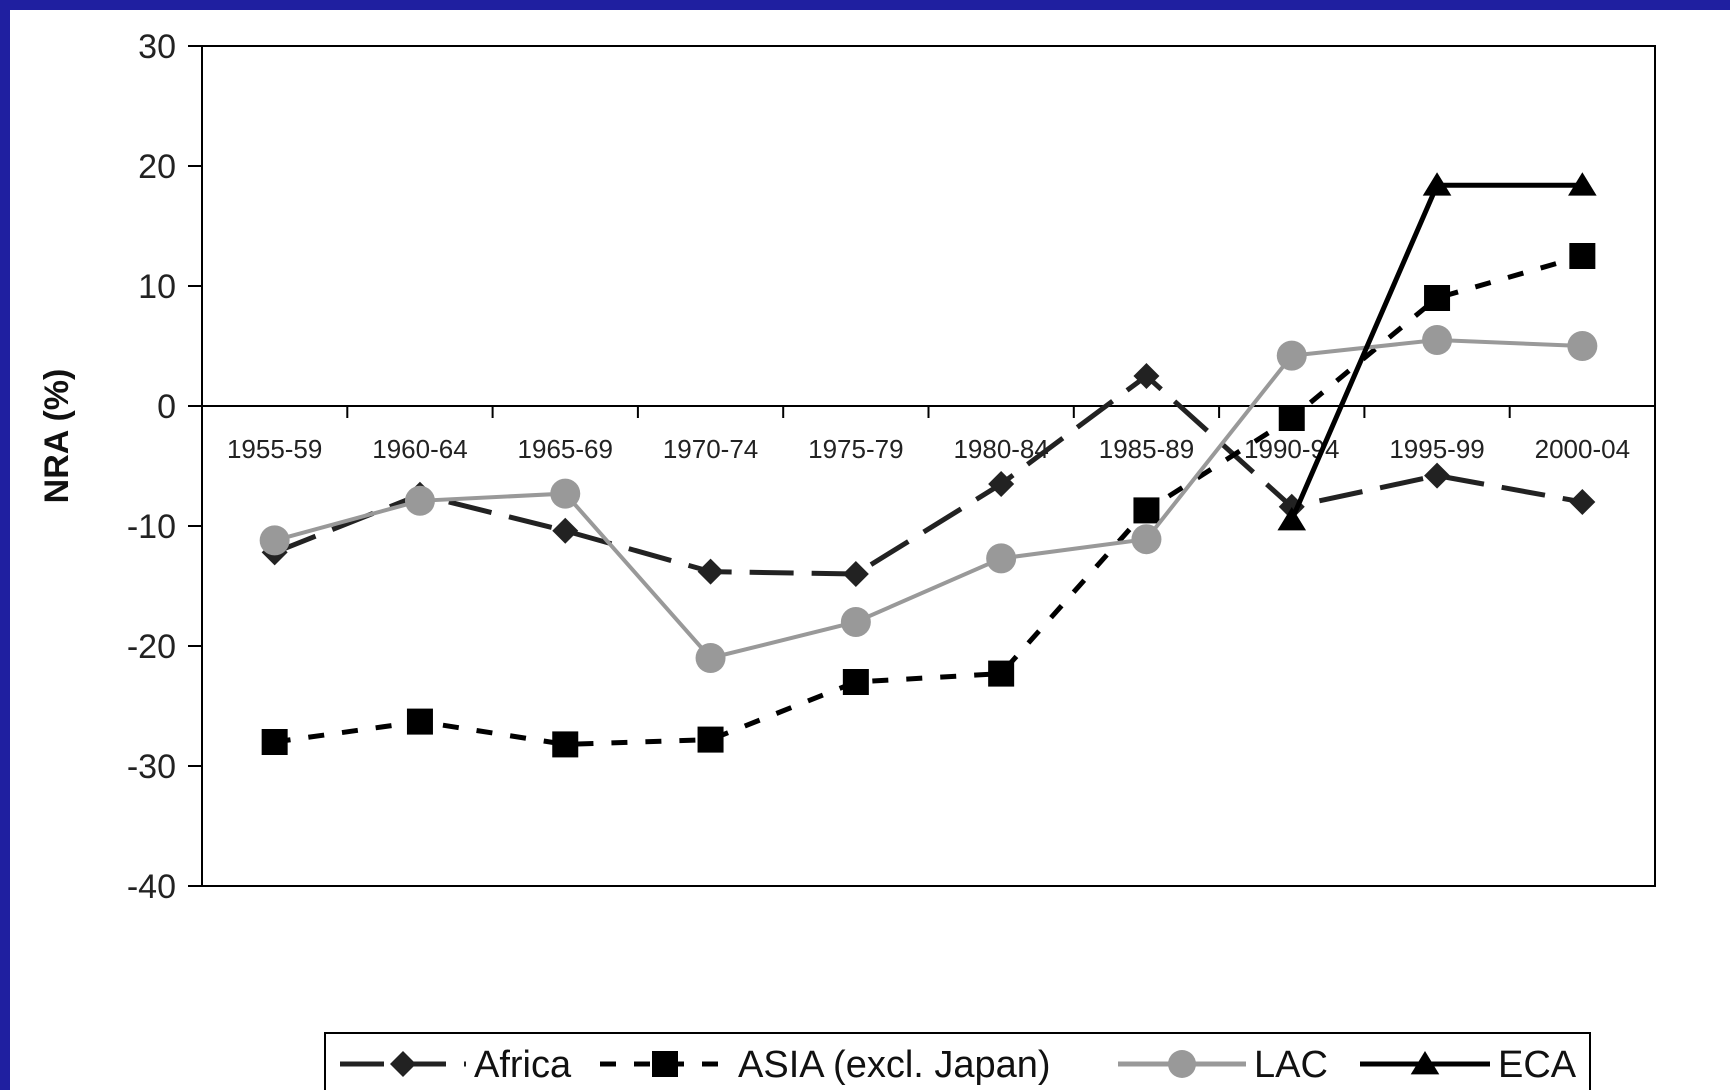 The height and width of the screenshot is (1090, 1730). I want to click on x-tick-label: 1960-64, so click(419, 449).